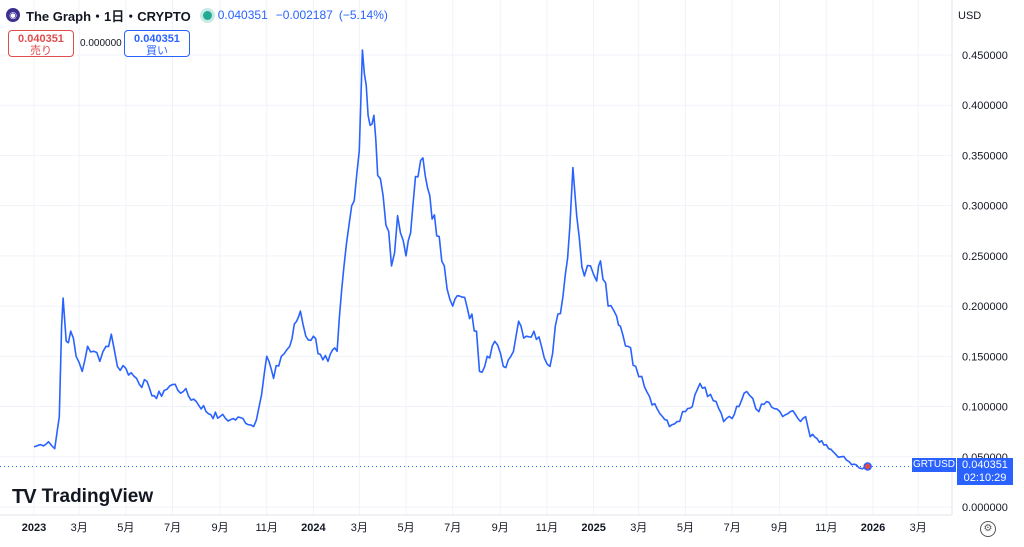 The width and height of the screenshot is (1024, 547). I want to click on time-tick-label: 2026, so click(873, 528).